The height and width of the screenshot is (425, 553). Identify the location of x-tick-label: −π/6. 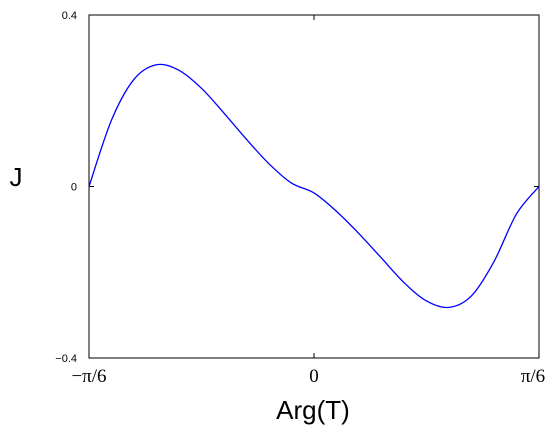
(88, 376).